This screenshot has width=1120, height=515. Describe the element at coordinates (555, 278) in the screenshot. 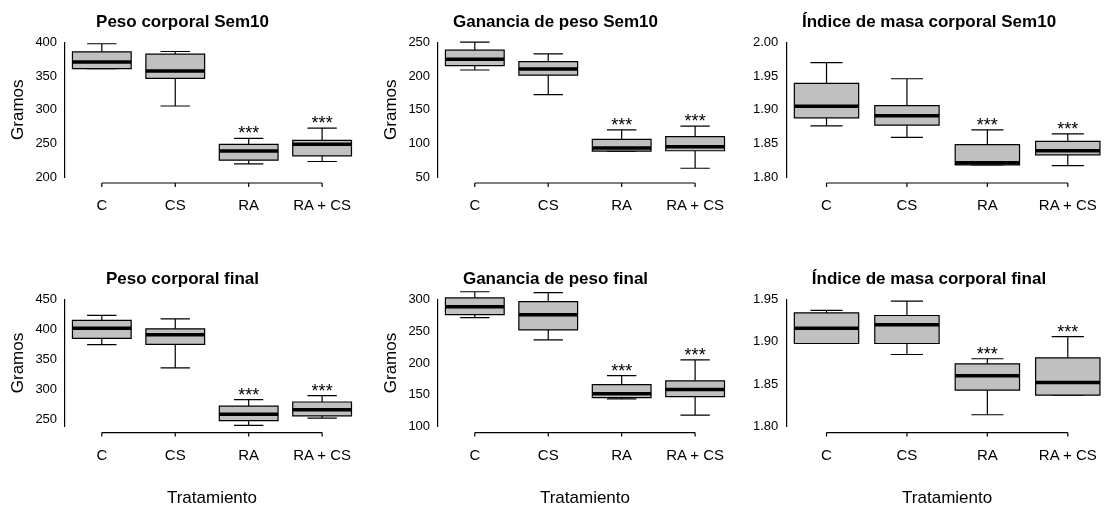

I see `chart-title: Ganancia de peso final` at that location.